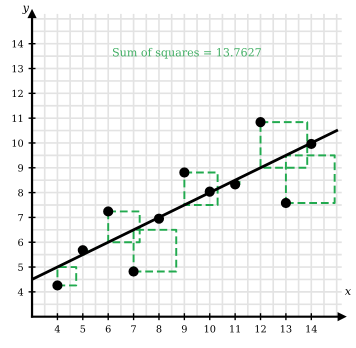  Describe the element at coordinates (17, 68) in the screenshot. I see `y-tick-label: 13` at that location.